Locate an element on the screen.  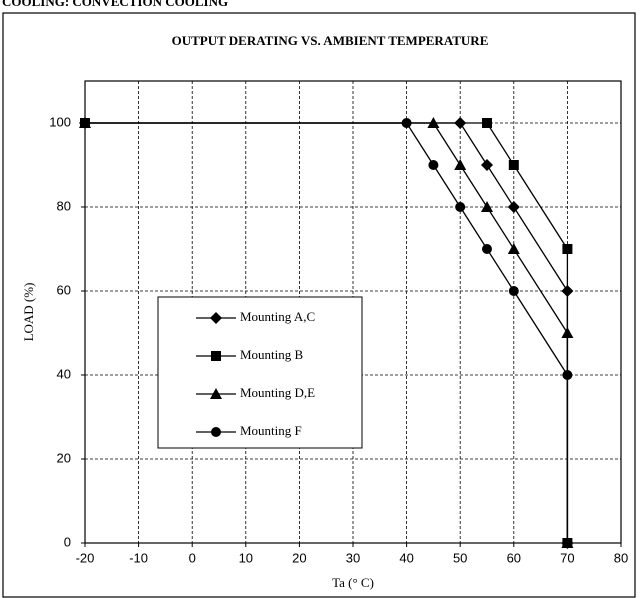
x-tick-label: 30 is located at coordinates (353, 557).